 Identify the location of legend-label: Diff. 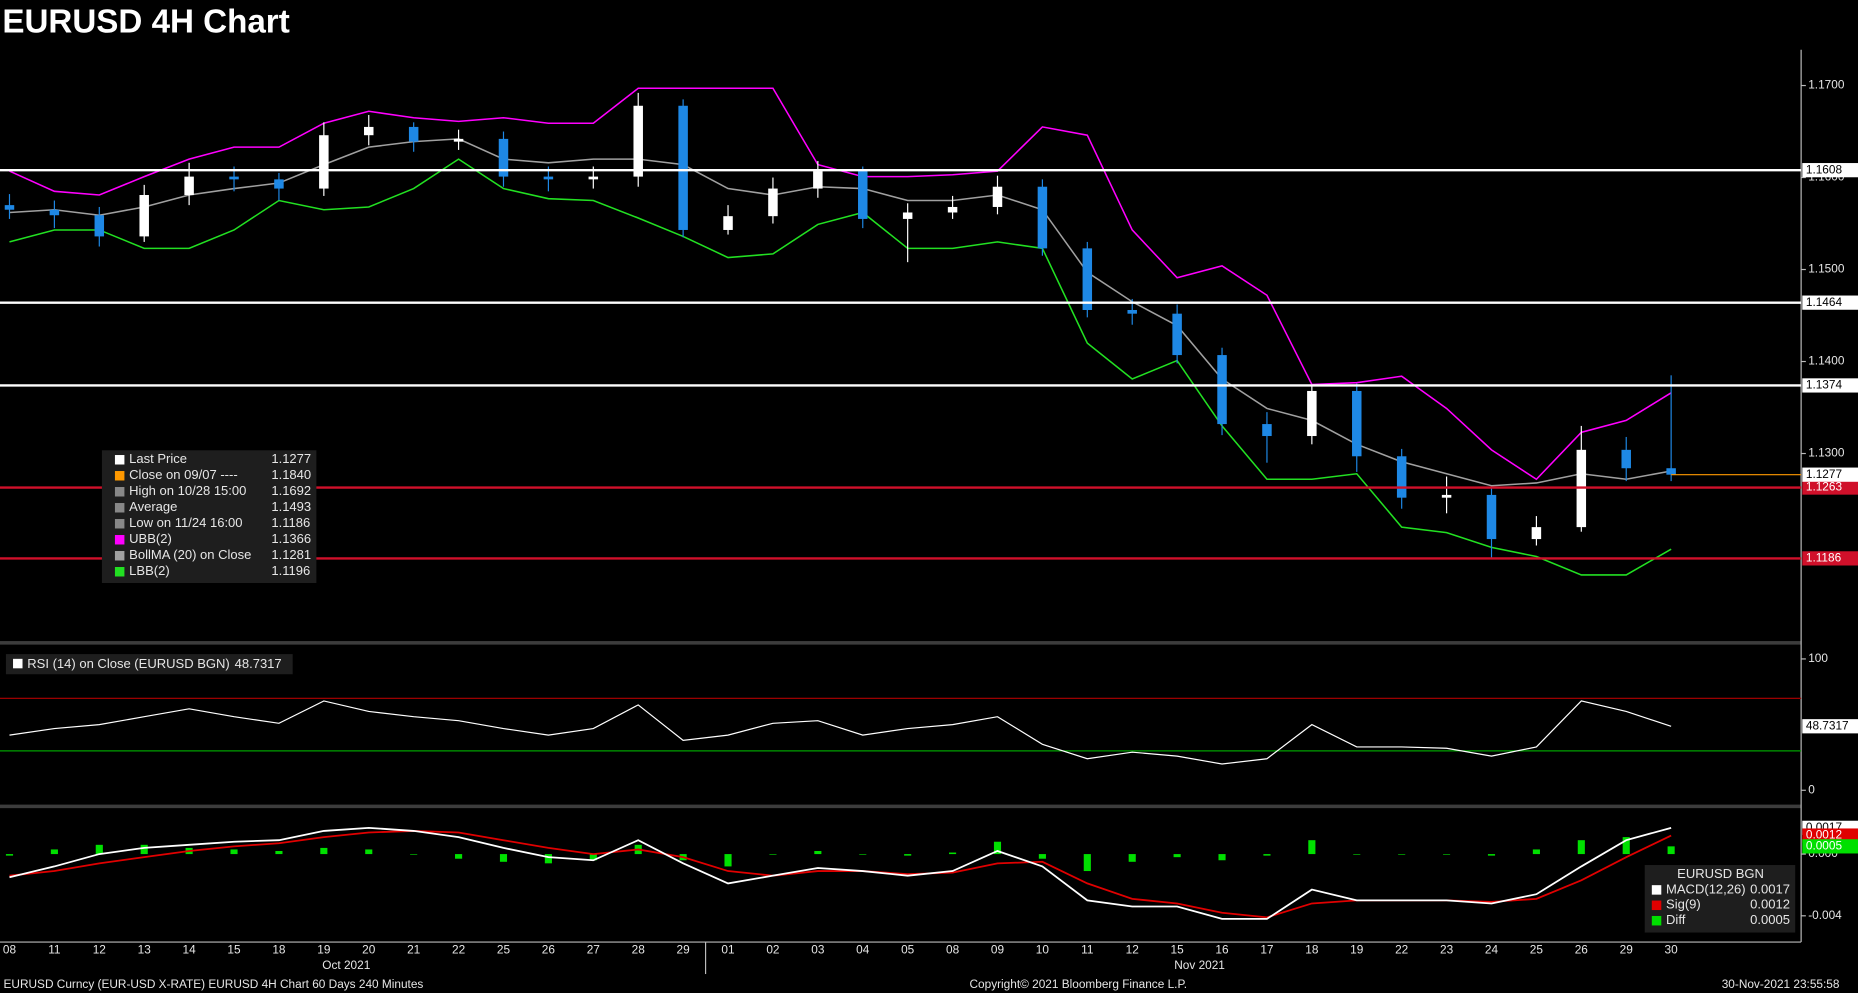
(1676, 919).